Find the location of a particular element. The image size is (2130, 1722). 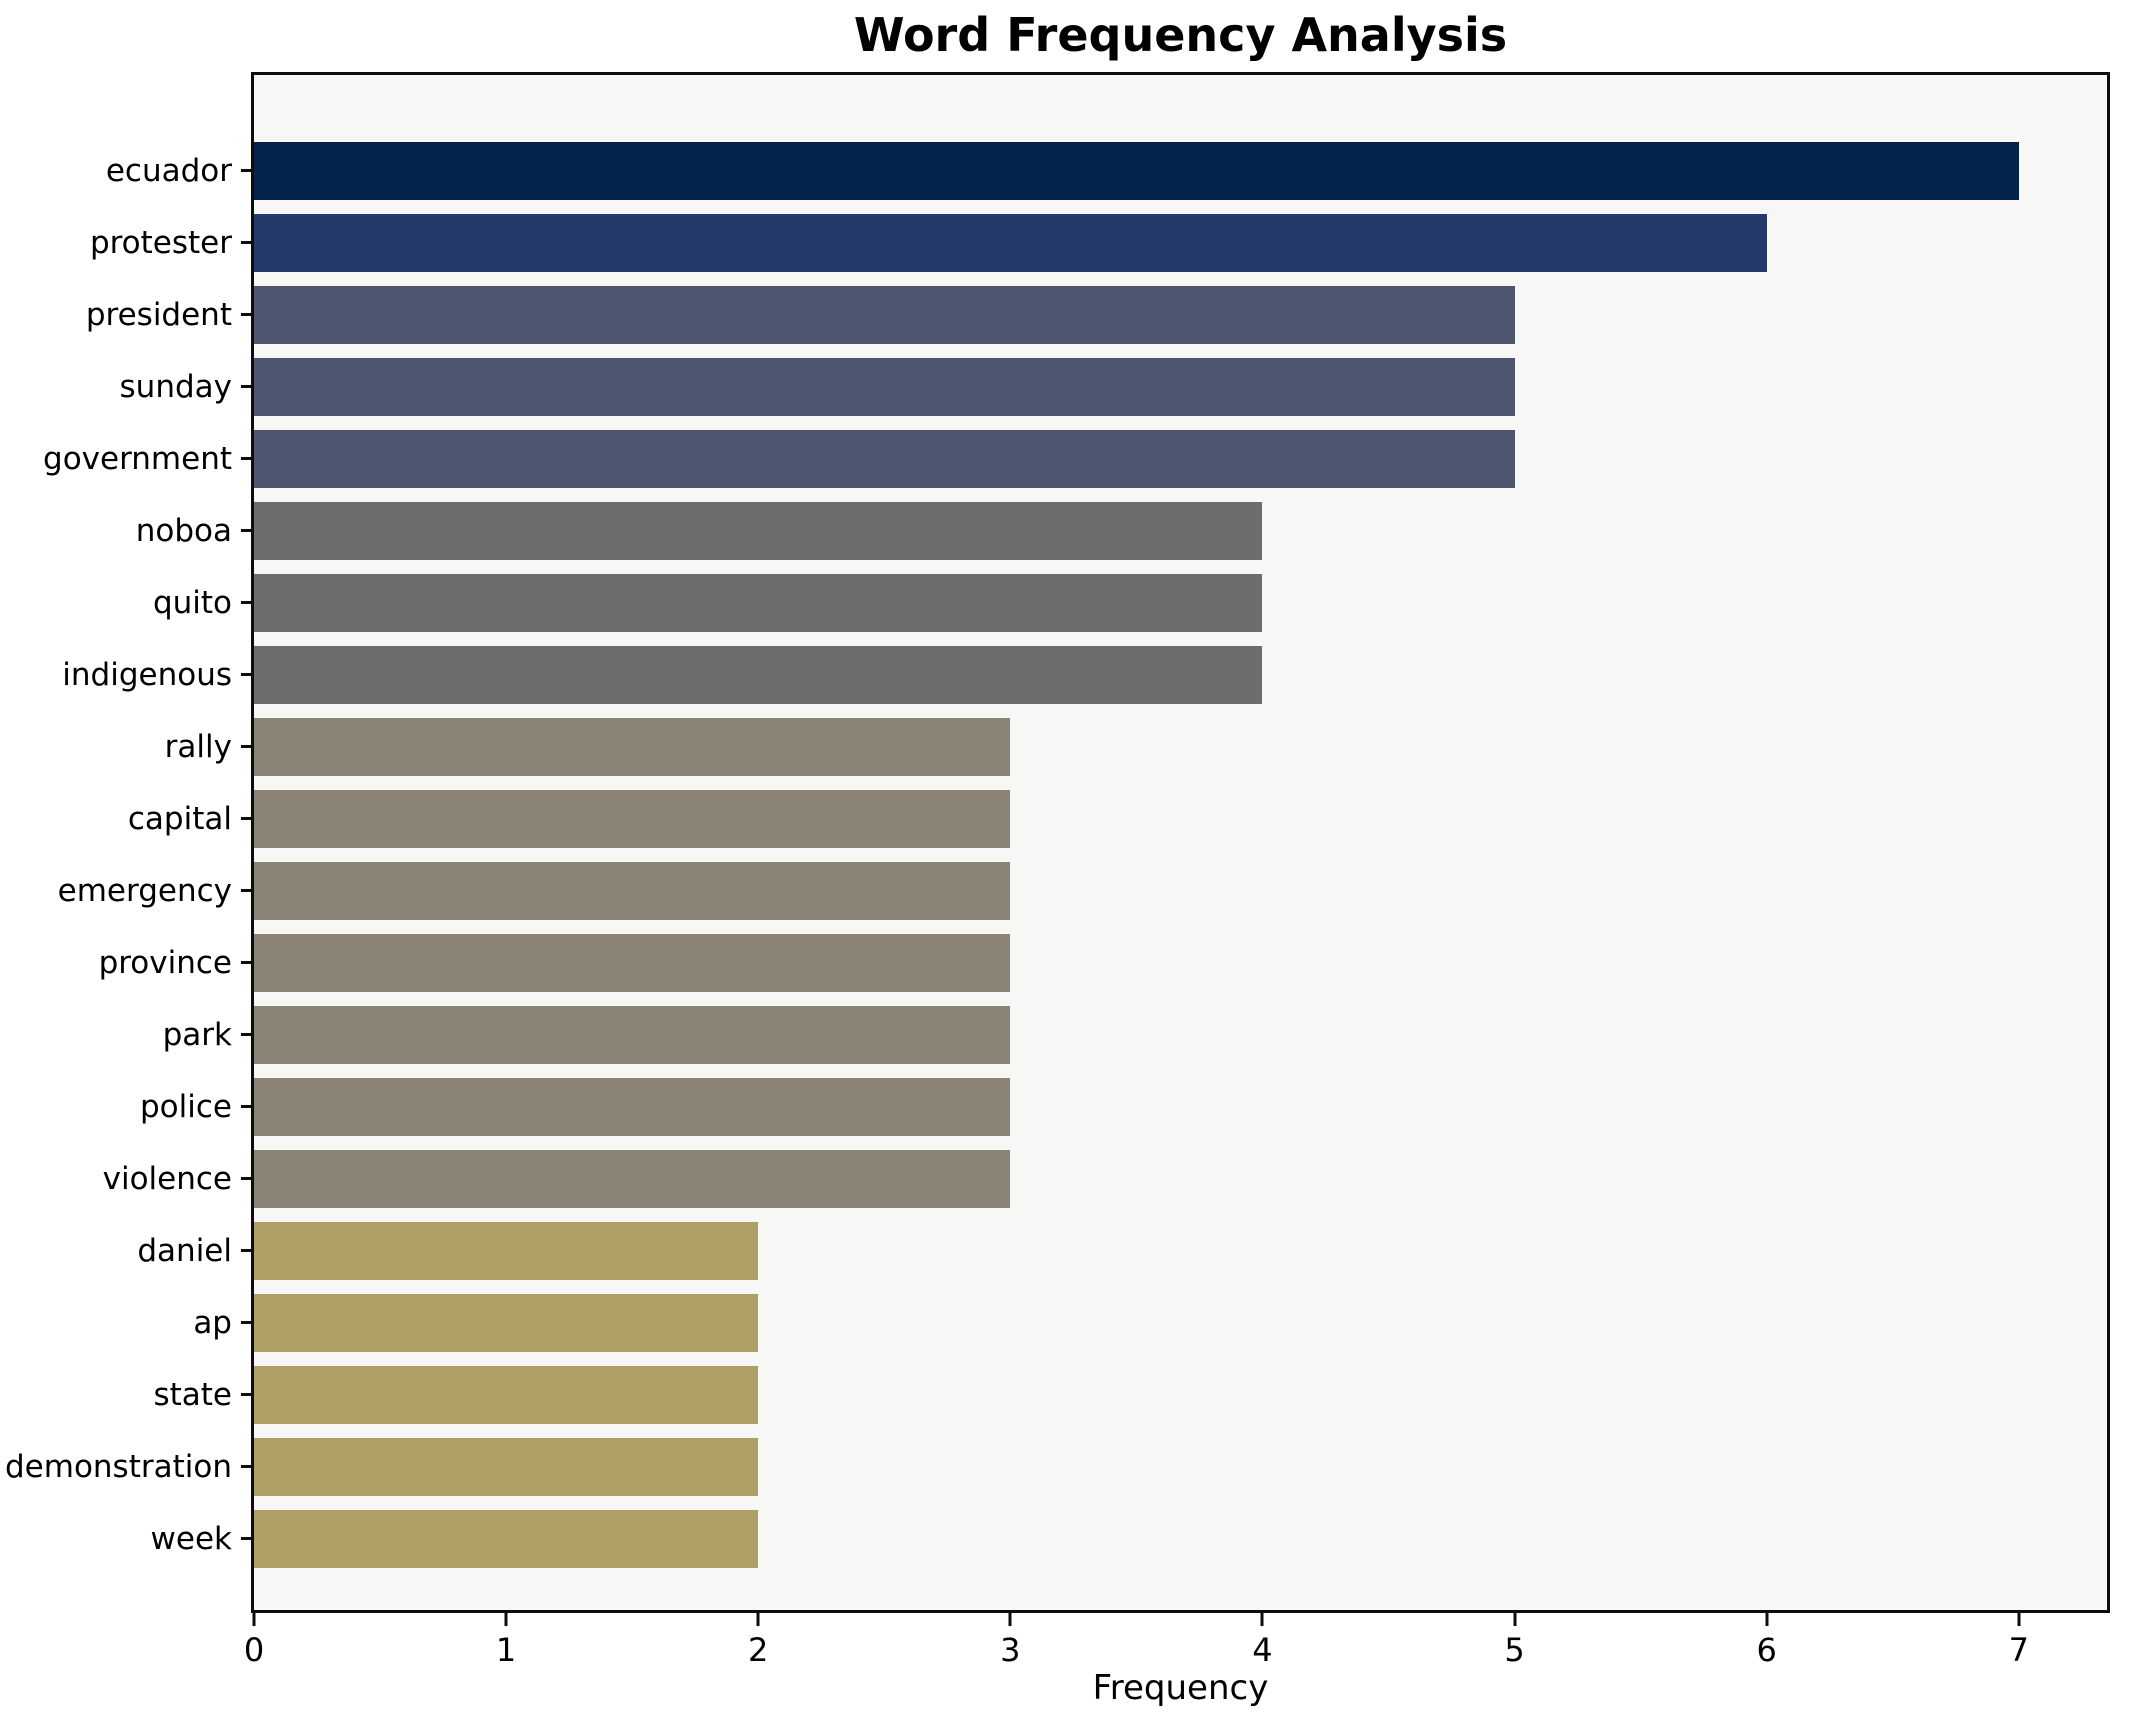

bar-row: president is located at coordinates (1096, 315).